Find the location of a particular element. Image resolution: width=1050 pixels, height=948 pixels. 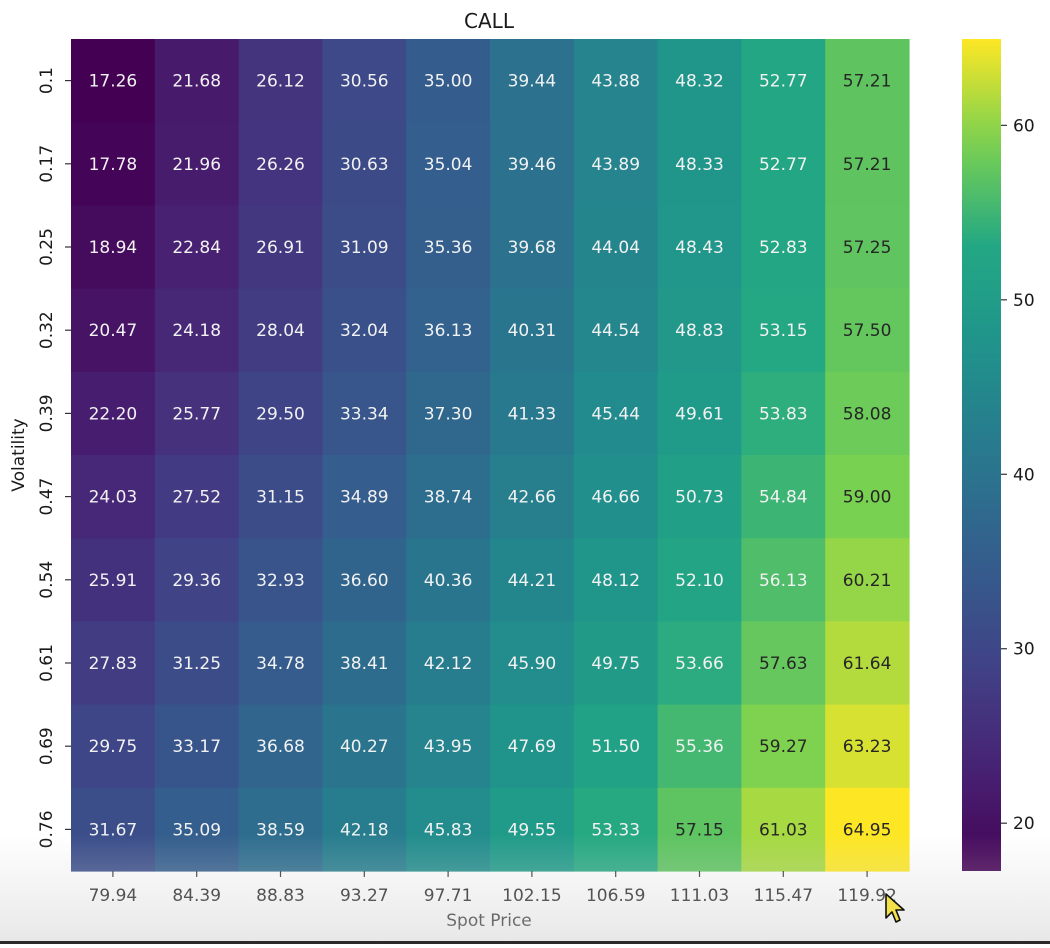

cell-value-label: 60.21 is located at coordinates (867, 581).